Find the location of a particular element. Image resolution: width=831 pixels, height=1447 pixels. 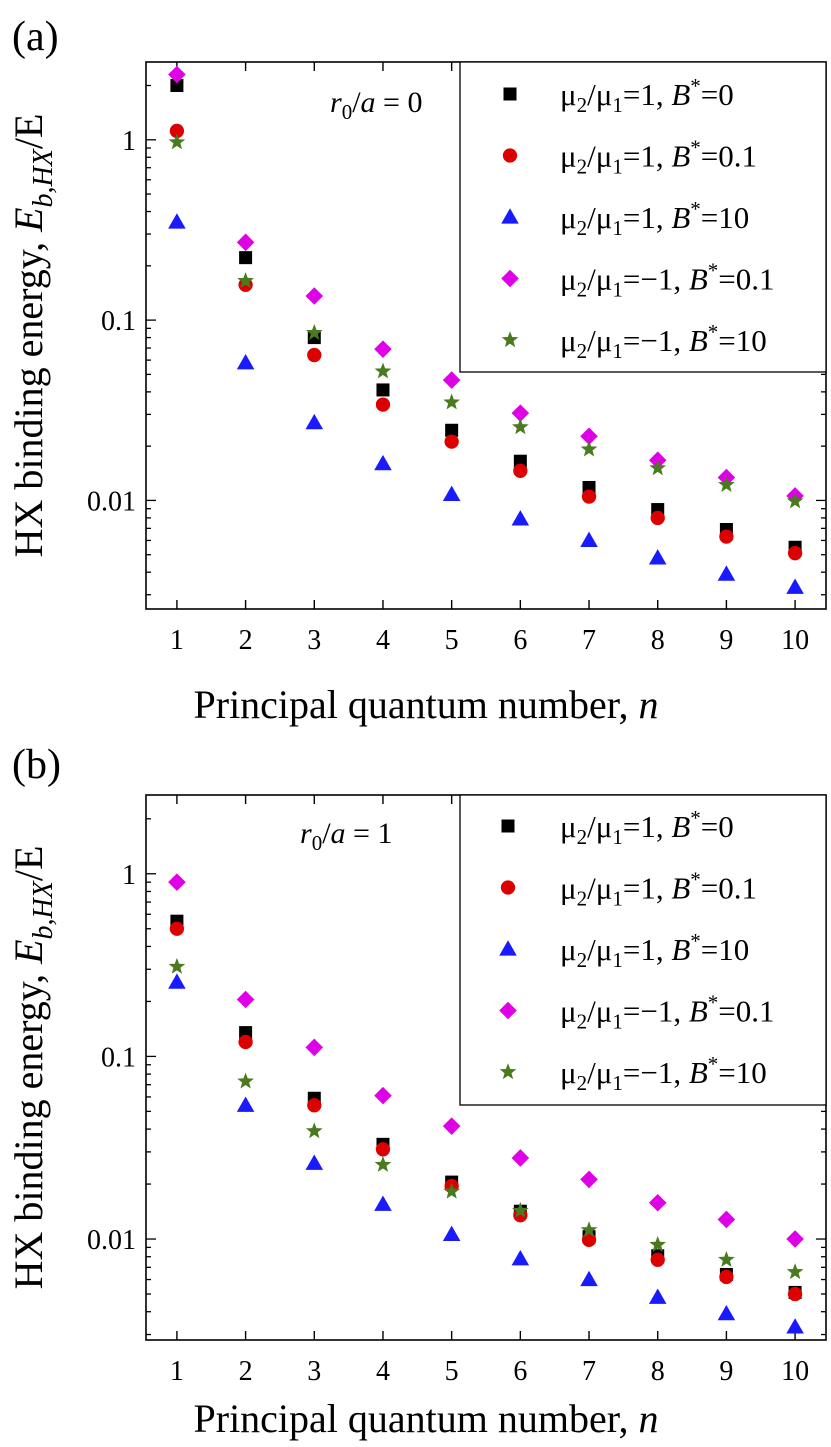

y-axis-label: HX binding energy, Eb,HX/E is located at coordinates (32, 1068).